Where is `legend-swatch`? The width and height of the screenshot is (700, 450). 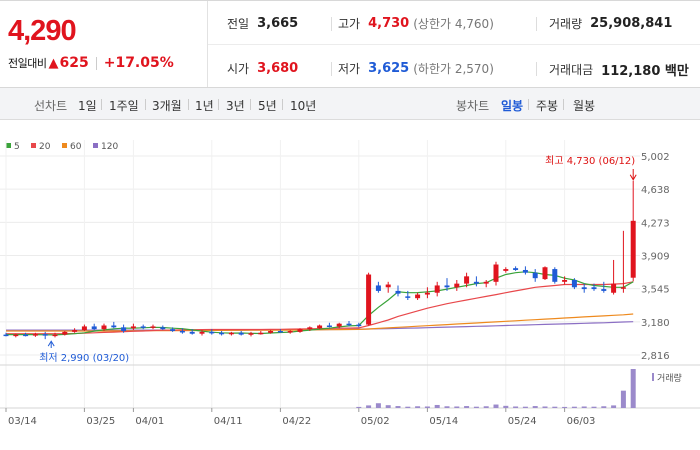 legend-swatch is located at coordinates (64, 145).